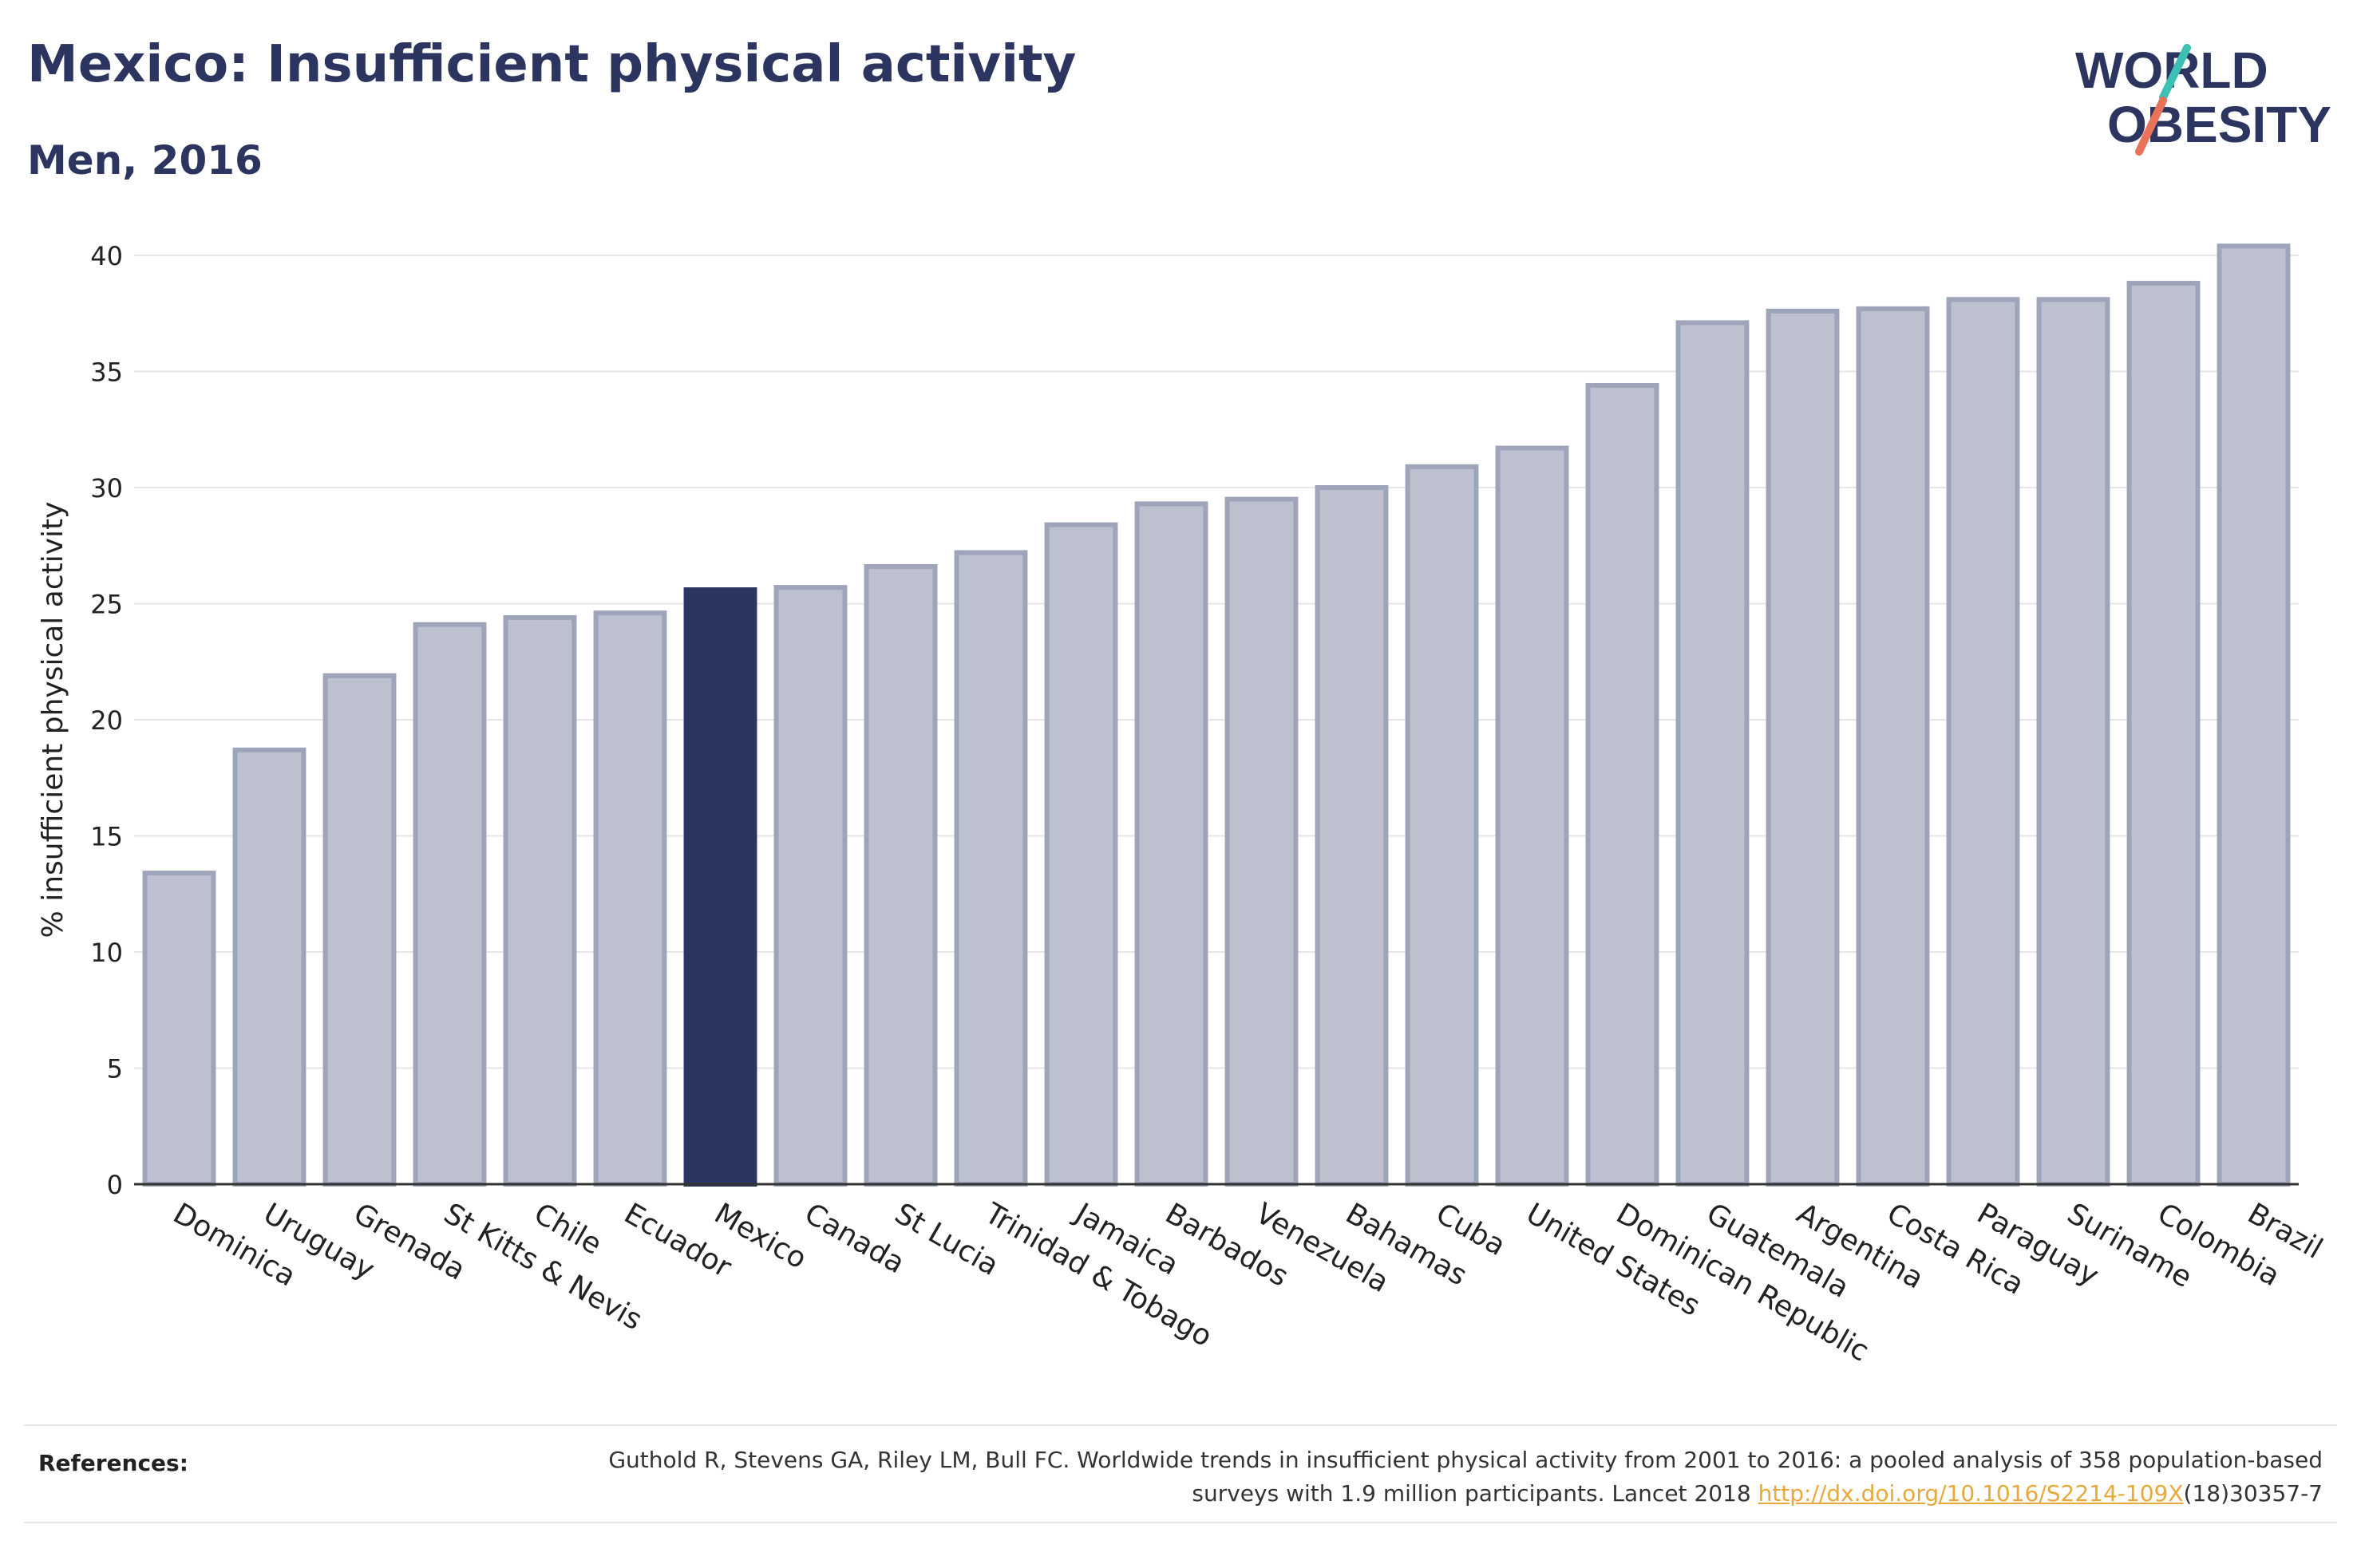  I want to click on references-doi-link: http://dx.doi.org/10.1016/S2214-109X, so click(1971, 1493).